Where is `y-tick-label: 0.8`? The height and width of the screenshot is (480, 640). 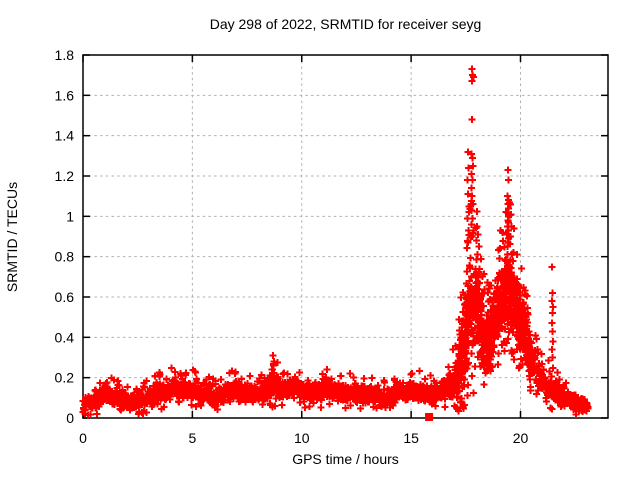
y-tick-label: 0.8 is located at coordinates (65, 257).